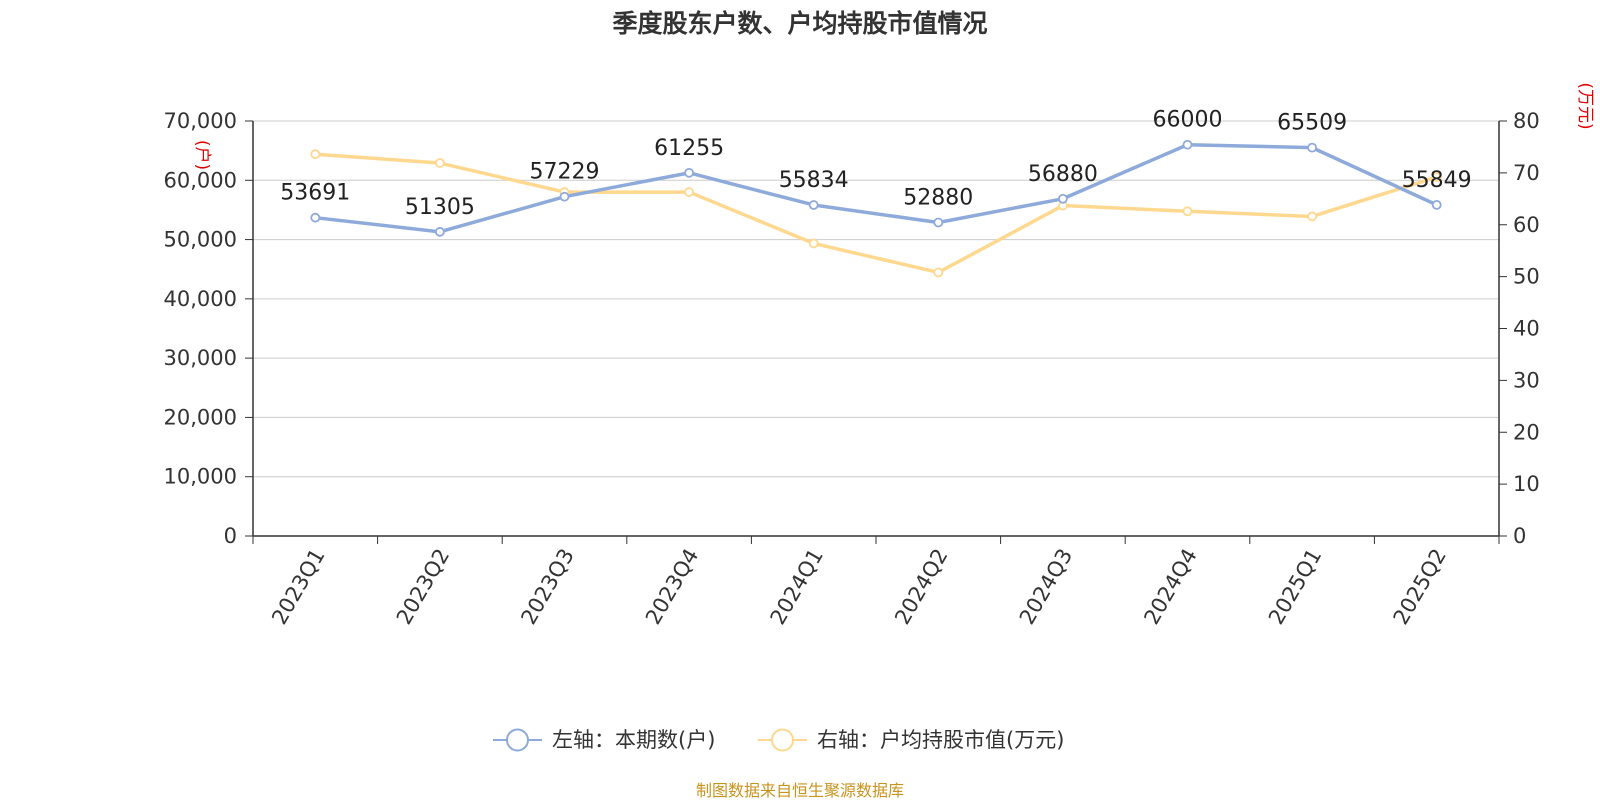  What do you see at coordinates (423, 587) in the screenshot?
I see `x-axis-category-label: 2023Q2` at bounding box center [423, 587].